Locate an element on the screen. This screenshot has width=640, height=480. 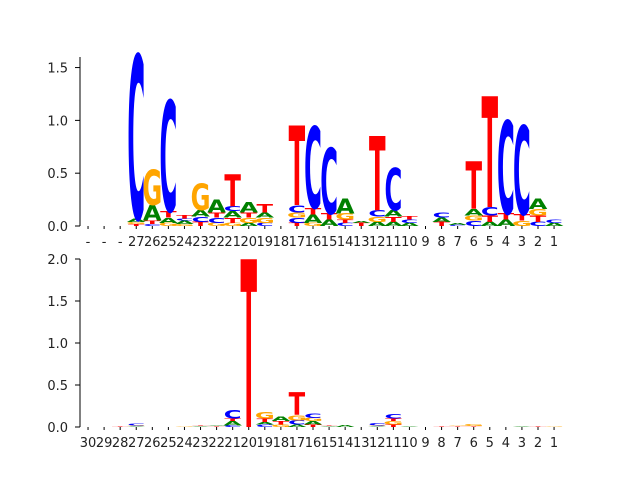
x-tick-label: 2 is located at coordinates (538, 443).